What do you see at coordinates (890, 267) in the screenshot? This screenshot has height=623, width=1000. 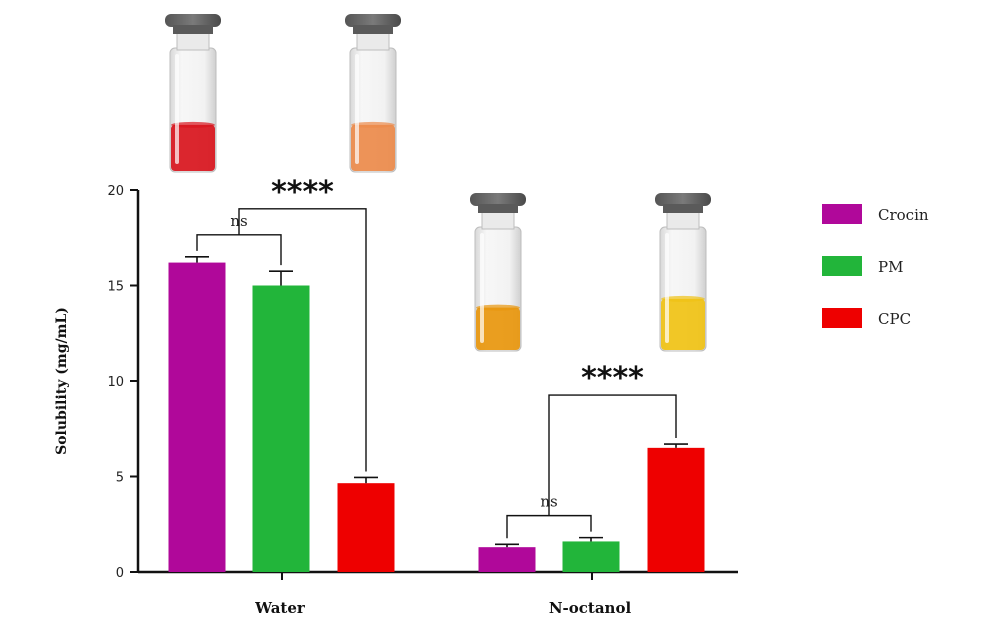 I see `legend-label: PM` at bounding box center [890, 267].